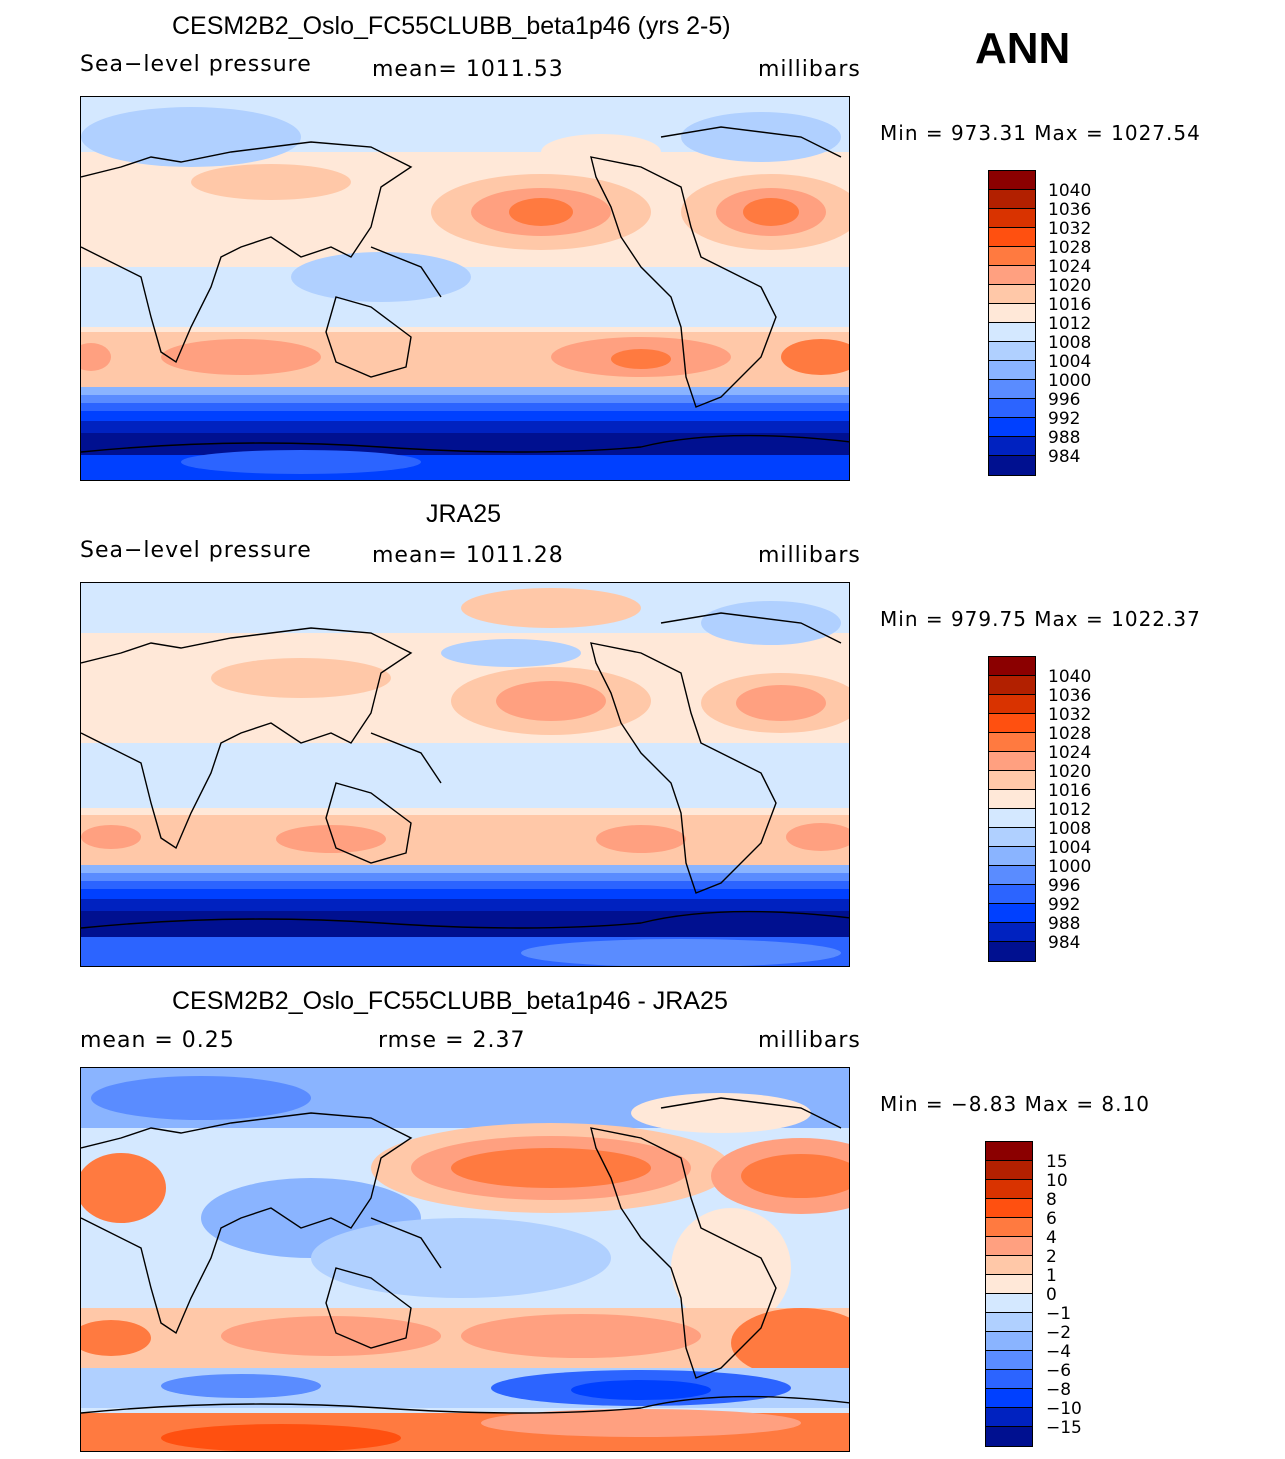  Describe the element at coordinates (1051, 1276) in the screenshot. I see `colorbar-tick-label: 1` at that location.